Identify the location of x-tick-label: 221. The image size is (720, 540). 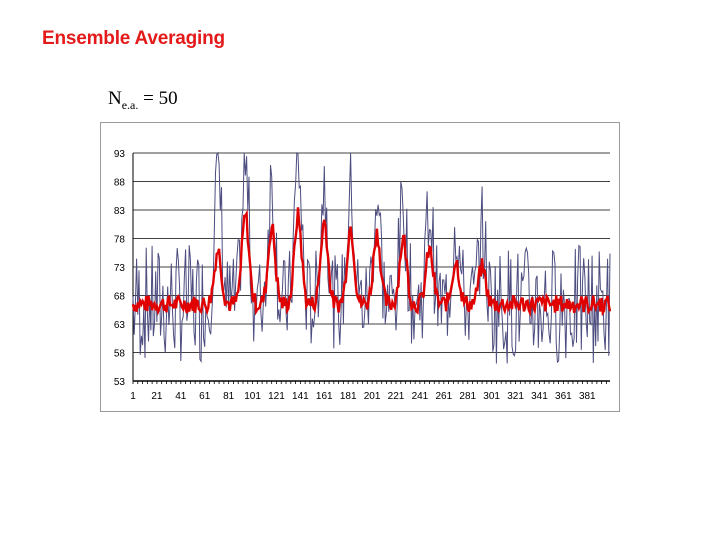
(396, 396).